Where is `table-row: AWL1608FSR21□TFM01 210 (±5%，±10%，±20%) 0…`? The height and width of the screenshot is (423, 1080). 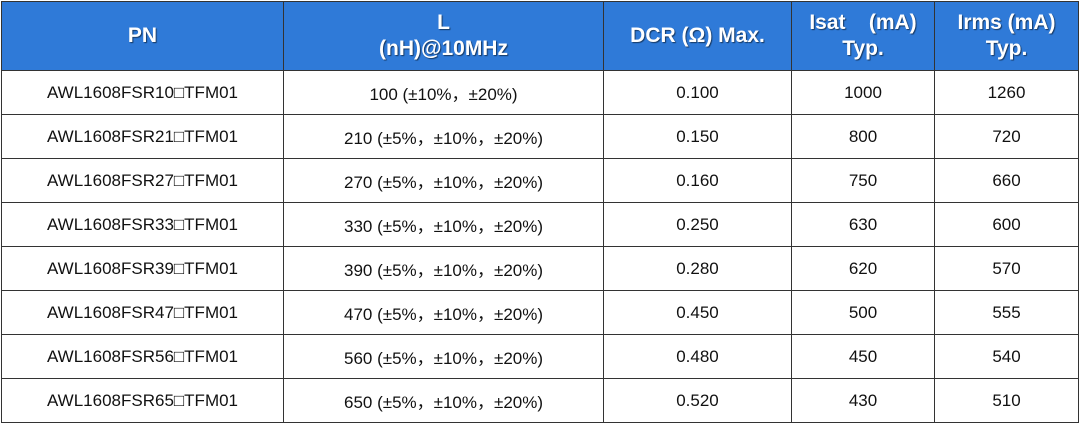 table-row: AWL1608FSR21□TFM01 210 (±5%，±10%，±20%) 0… is located at coordinates (540, 136).